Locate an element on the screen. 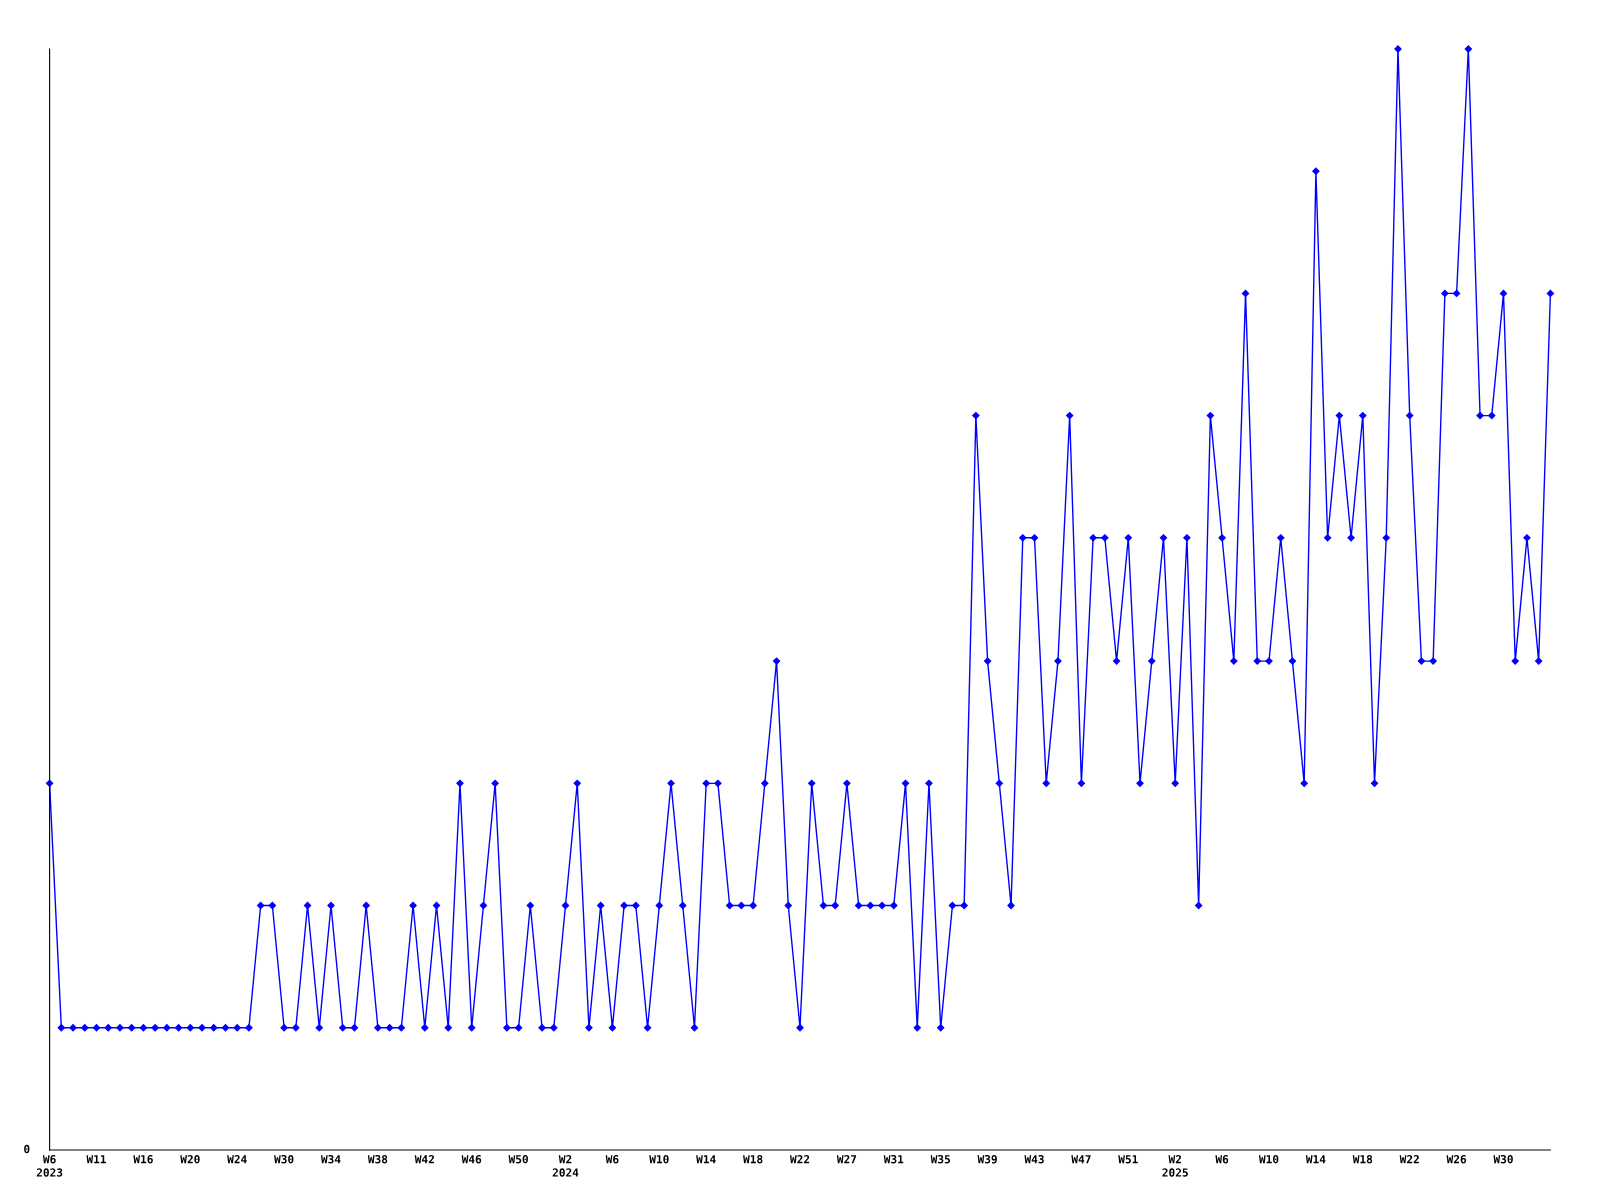 The image size is (1600, 1200). x-tick-label: W39 is located at coordinates (987, 1159).